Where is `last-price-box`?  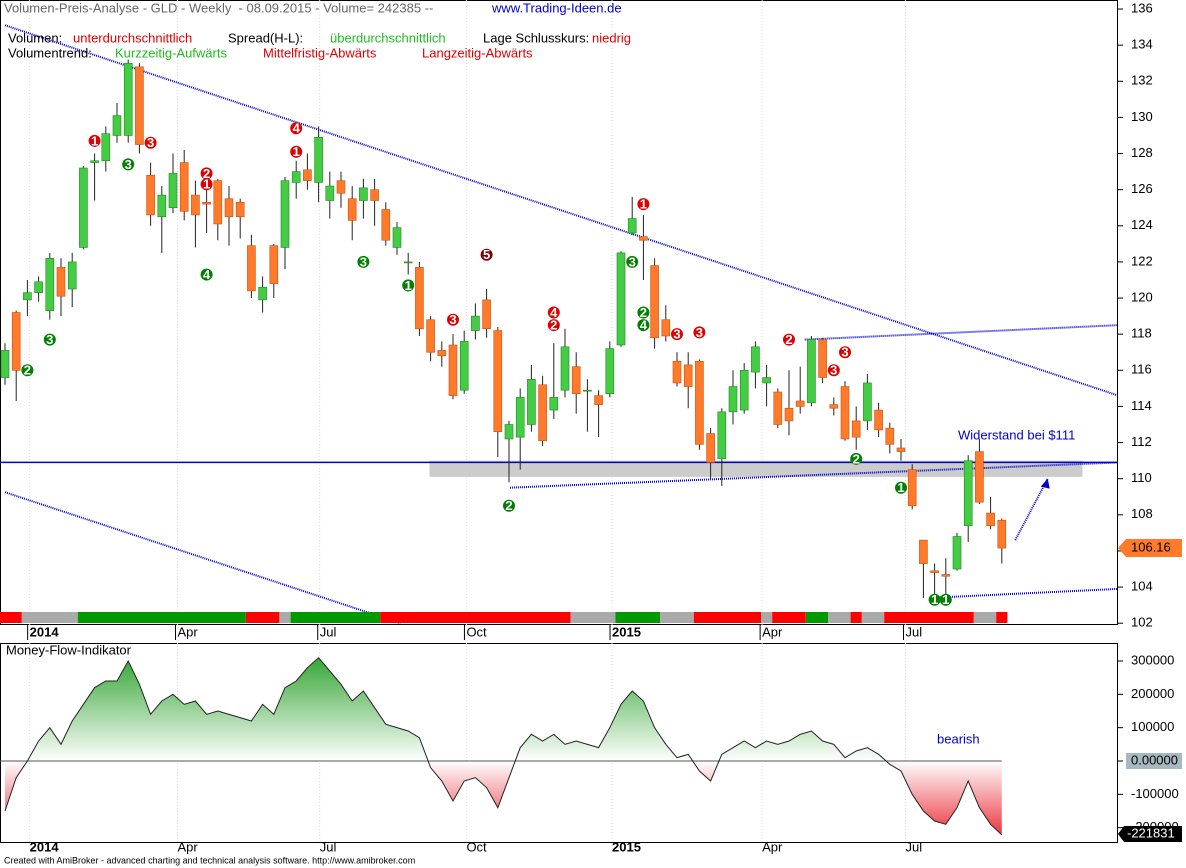
last-price-box is located at coordinates (1150, 548).